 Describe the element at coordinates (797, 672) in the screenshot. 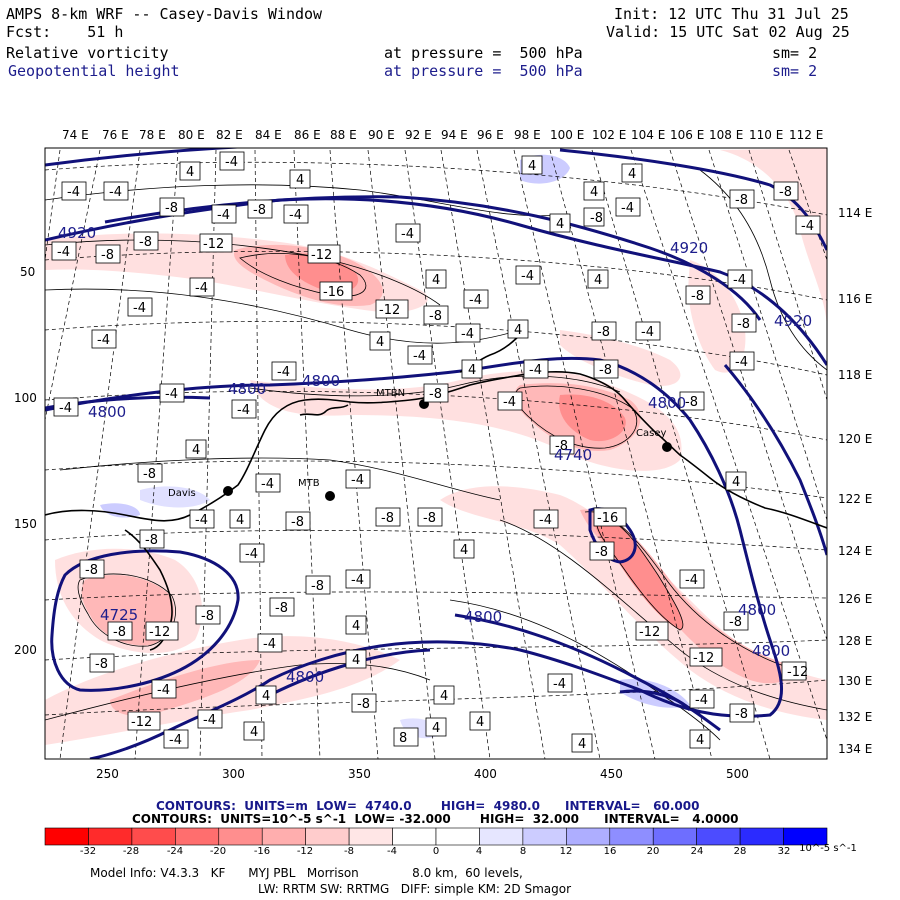

I see `svg-text: -12` at that location.